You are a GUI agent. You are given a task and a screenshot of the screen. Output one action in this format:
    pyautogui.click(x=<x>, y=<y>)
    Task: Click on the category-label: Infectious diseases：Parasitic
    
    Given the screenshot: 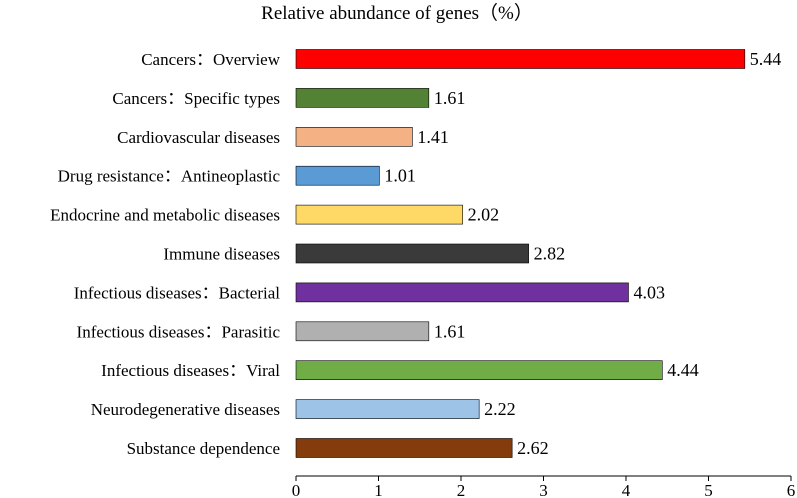 What is the action you would take?
    pyautogui.click(x=179, y=331)
    